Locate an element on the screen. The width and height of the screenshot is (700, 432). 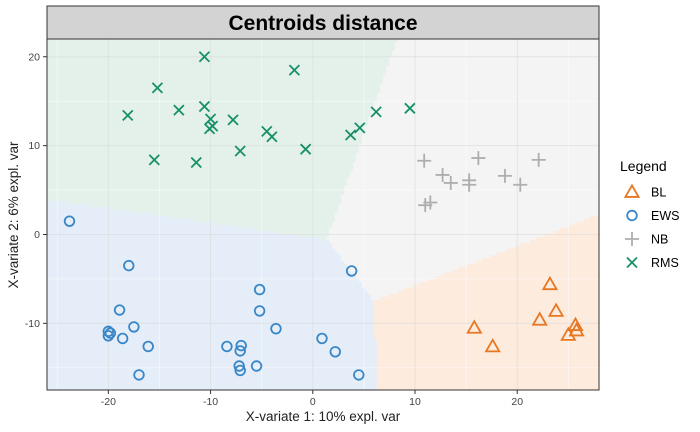
legend-key-ews is located at coordinates (632, 215).